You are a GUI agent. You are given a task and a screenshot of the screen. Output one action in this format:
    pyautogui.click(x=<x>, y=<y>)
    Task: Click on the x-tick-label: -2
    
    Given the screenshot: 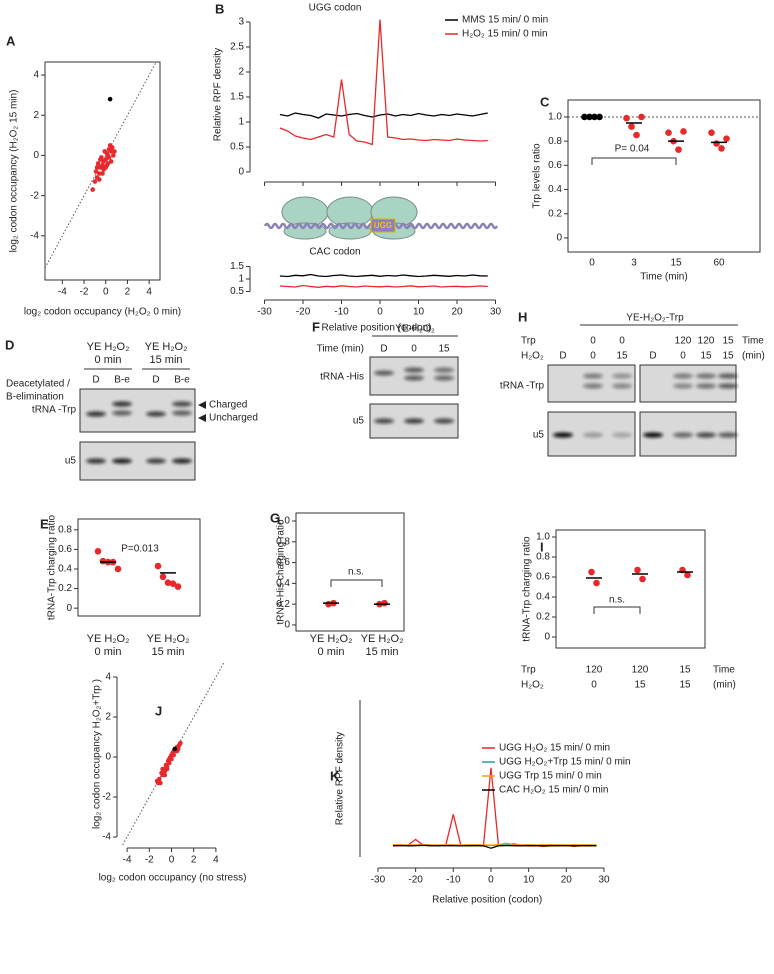 What is the action you would take?
    pyautogui.click(x=84, y=292)
    